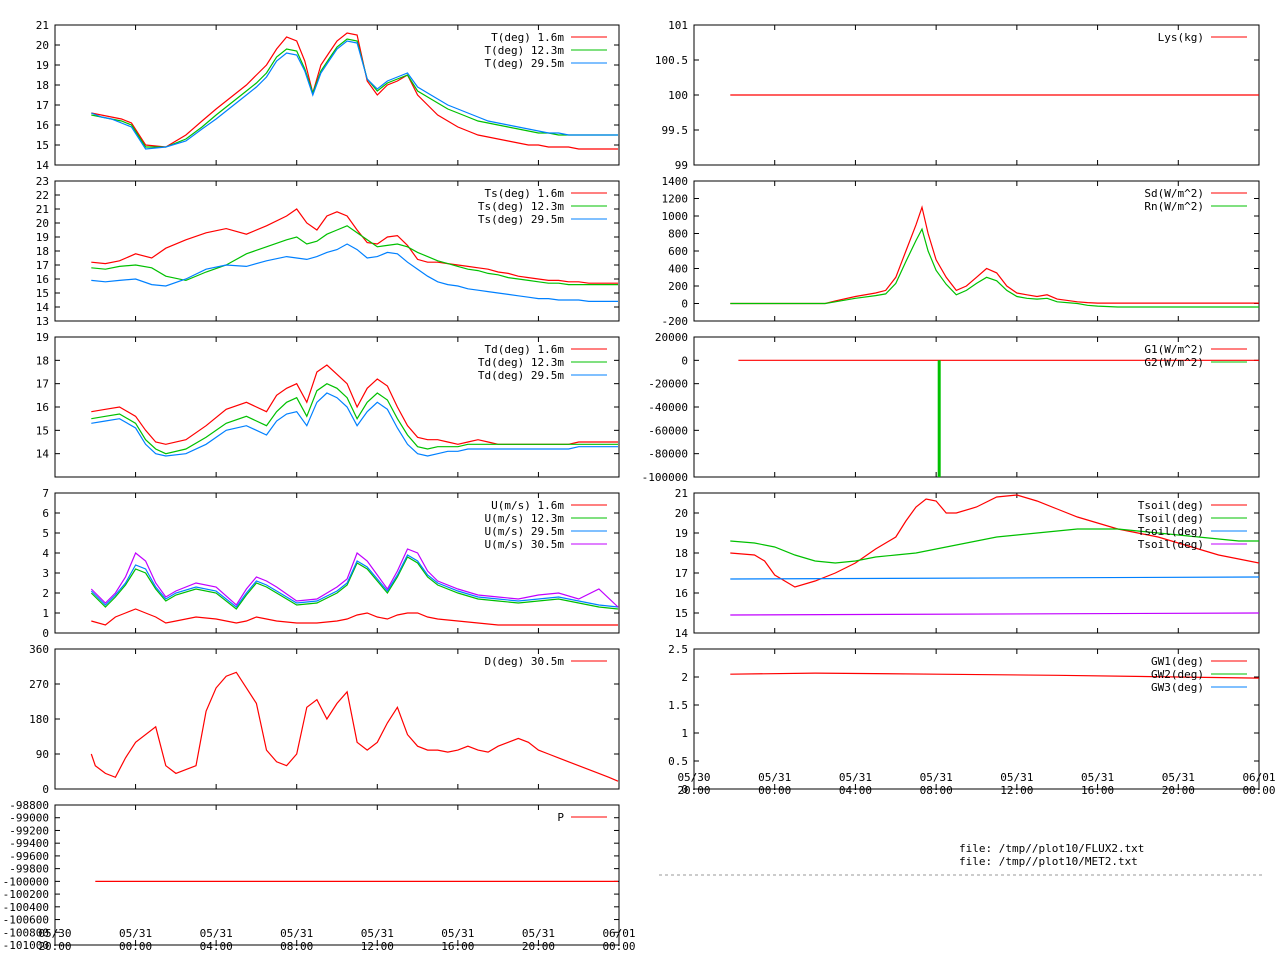 This screenshot has height=960, width=1280. What do you see at coordinates (668, 407) in the screenshot?
I see `panel-G-ytick-3: -40000` at bounding box center [668, 407].